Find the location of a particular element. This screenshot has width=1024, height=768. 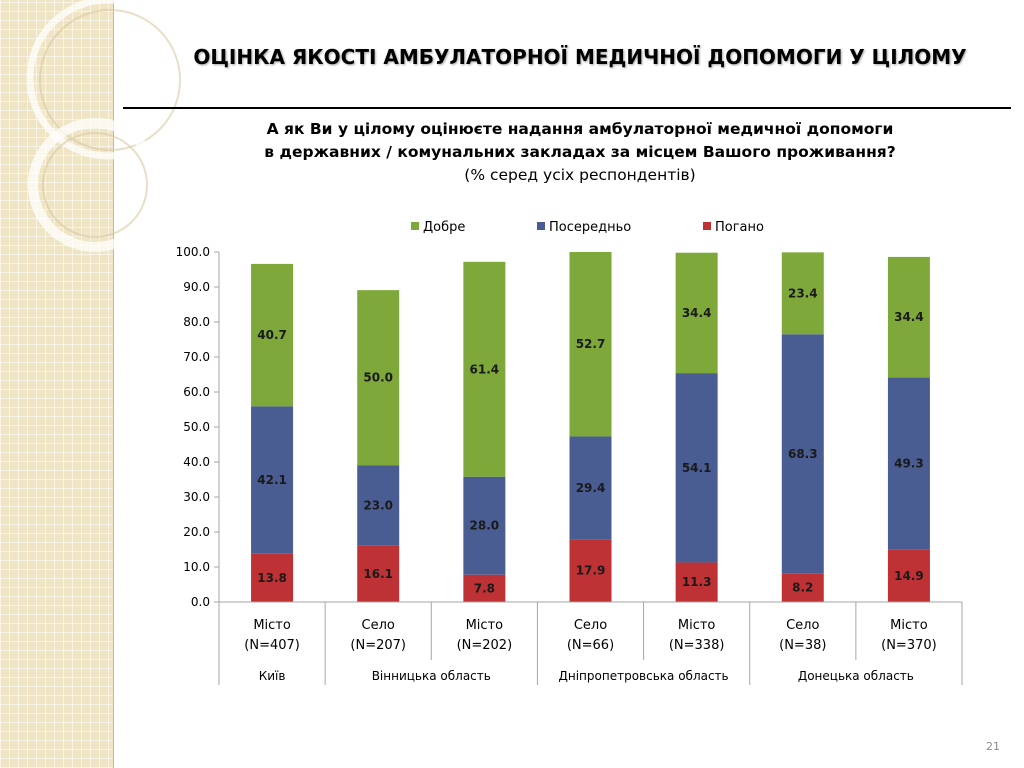

y-tick-label: 90.0 is located at coordinates (196, 287).